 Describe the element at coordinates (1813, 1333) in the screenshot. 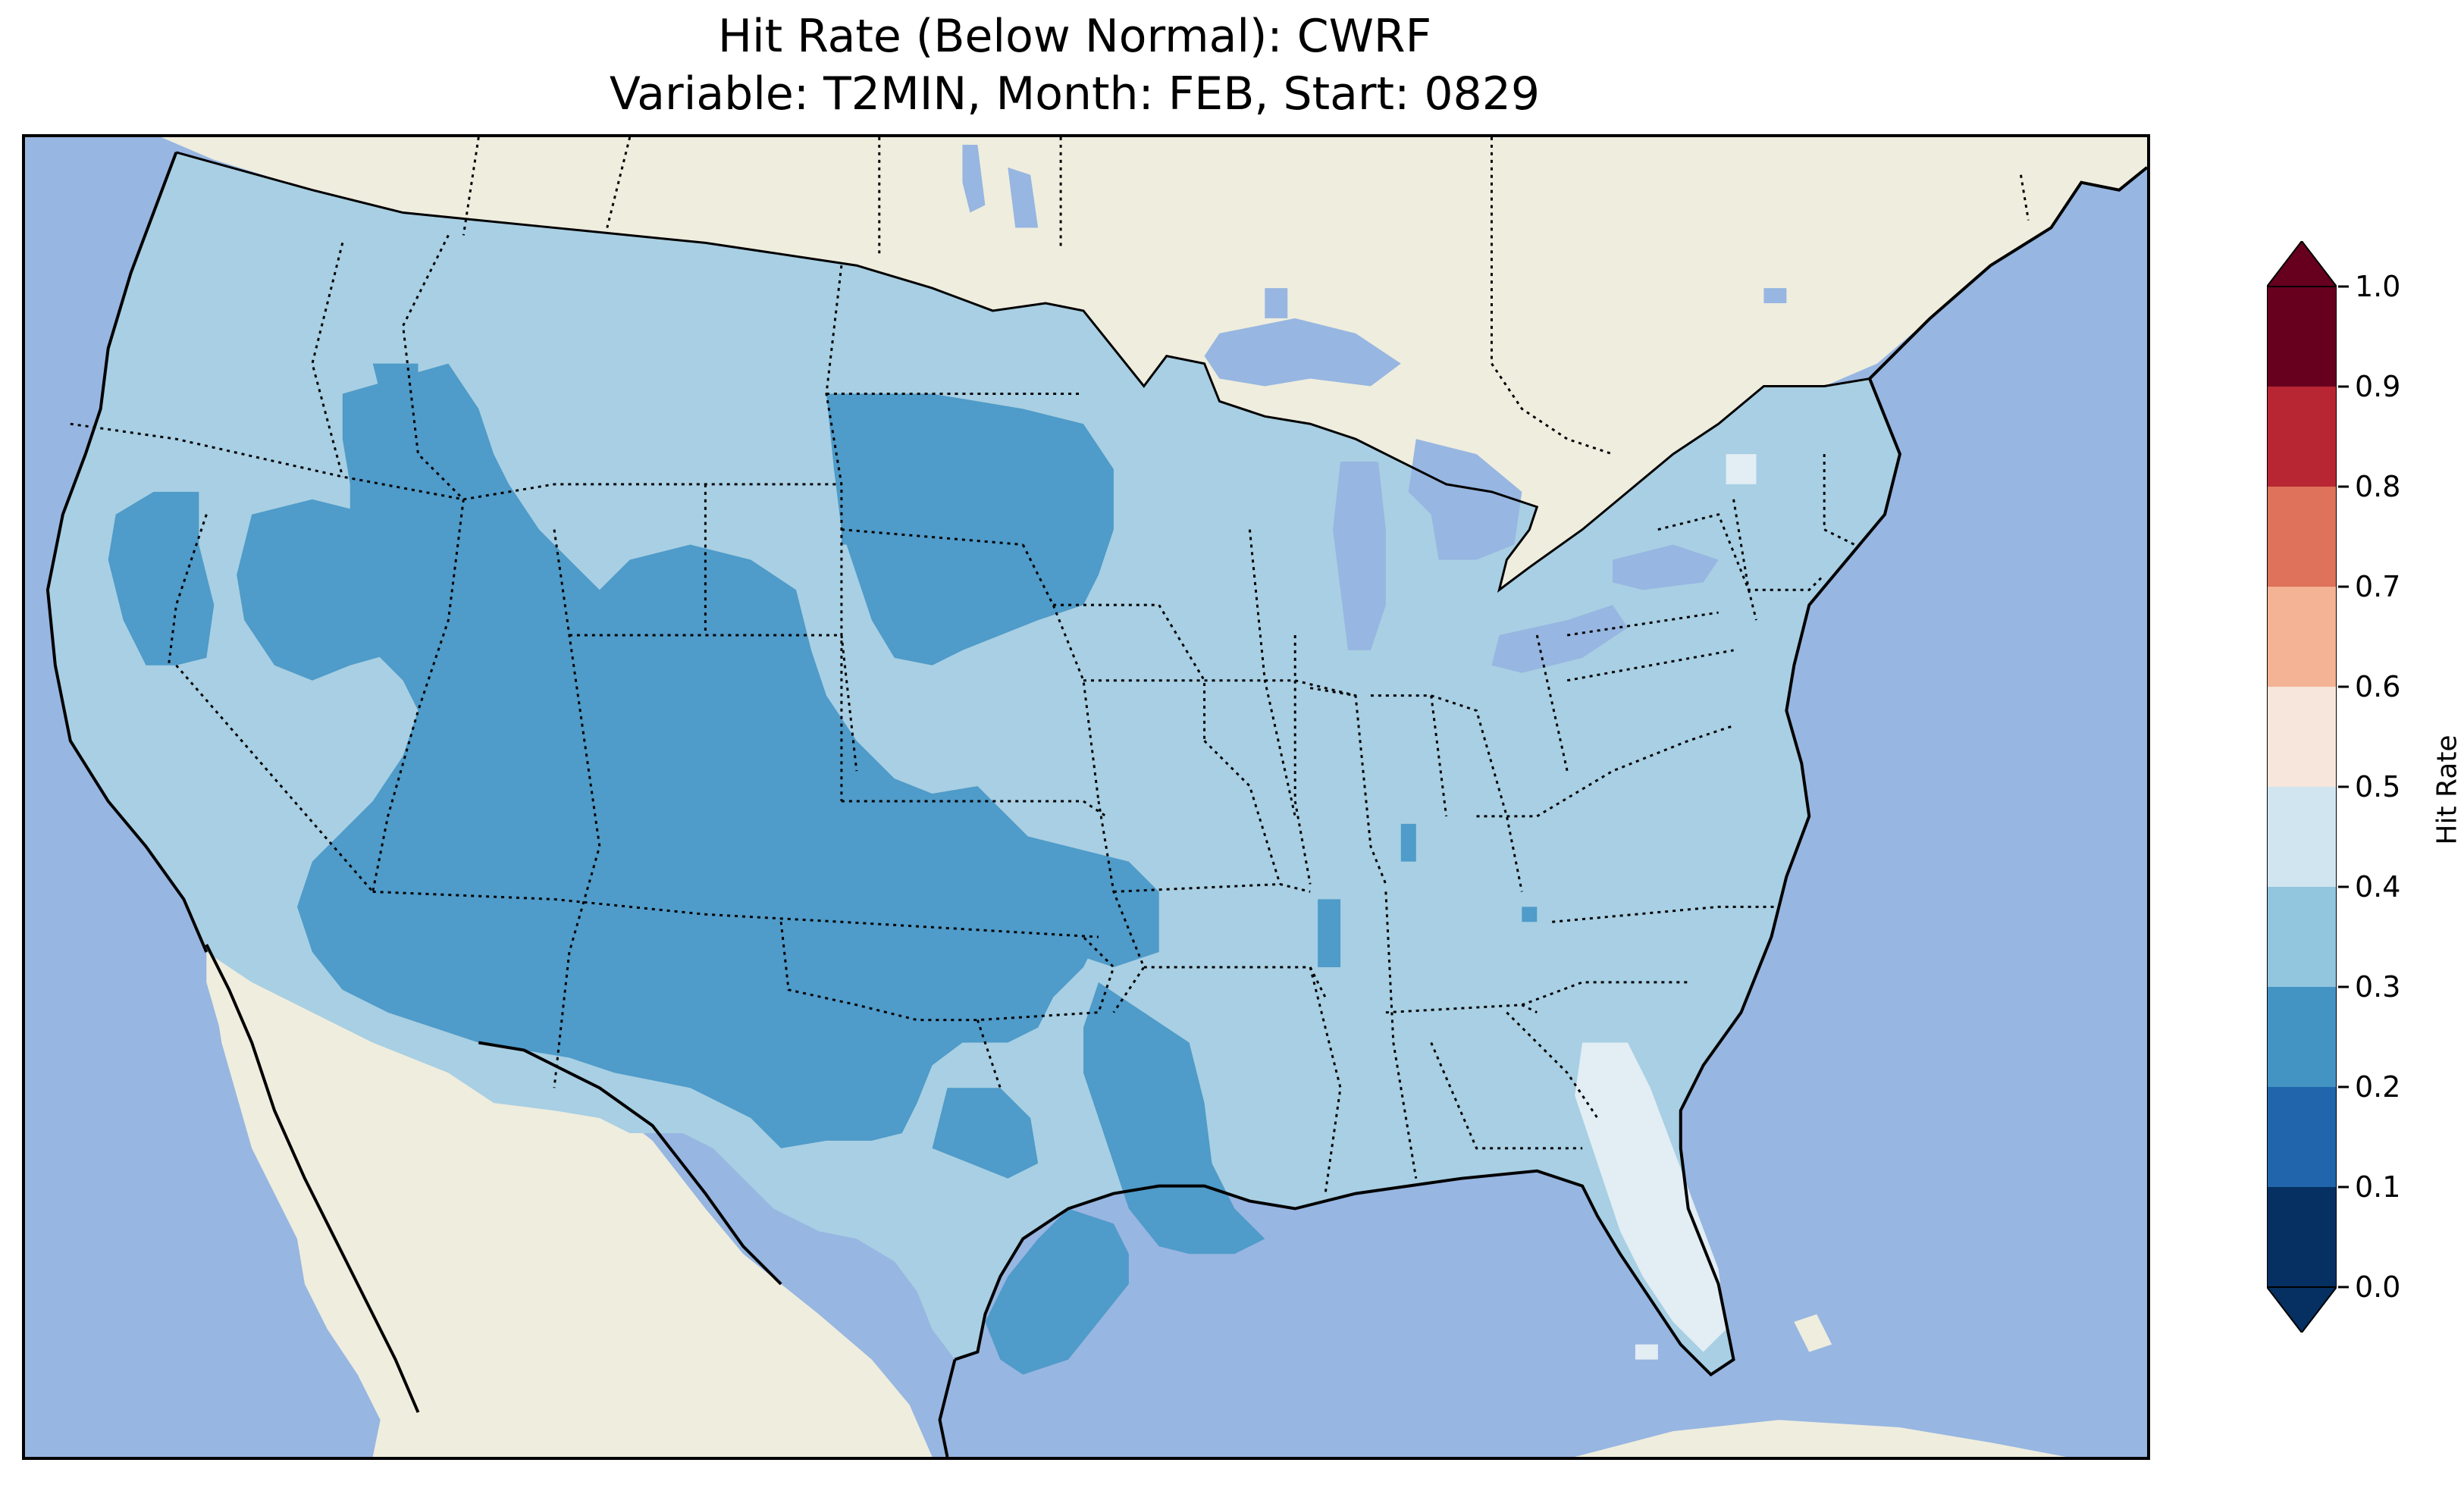

I see `bahamas-land` at that location.